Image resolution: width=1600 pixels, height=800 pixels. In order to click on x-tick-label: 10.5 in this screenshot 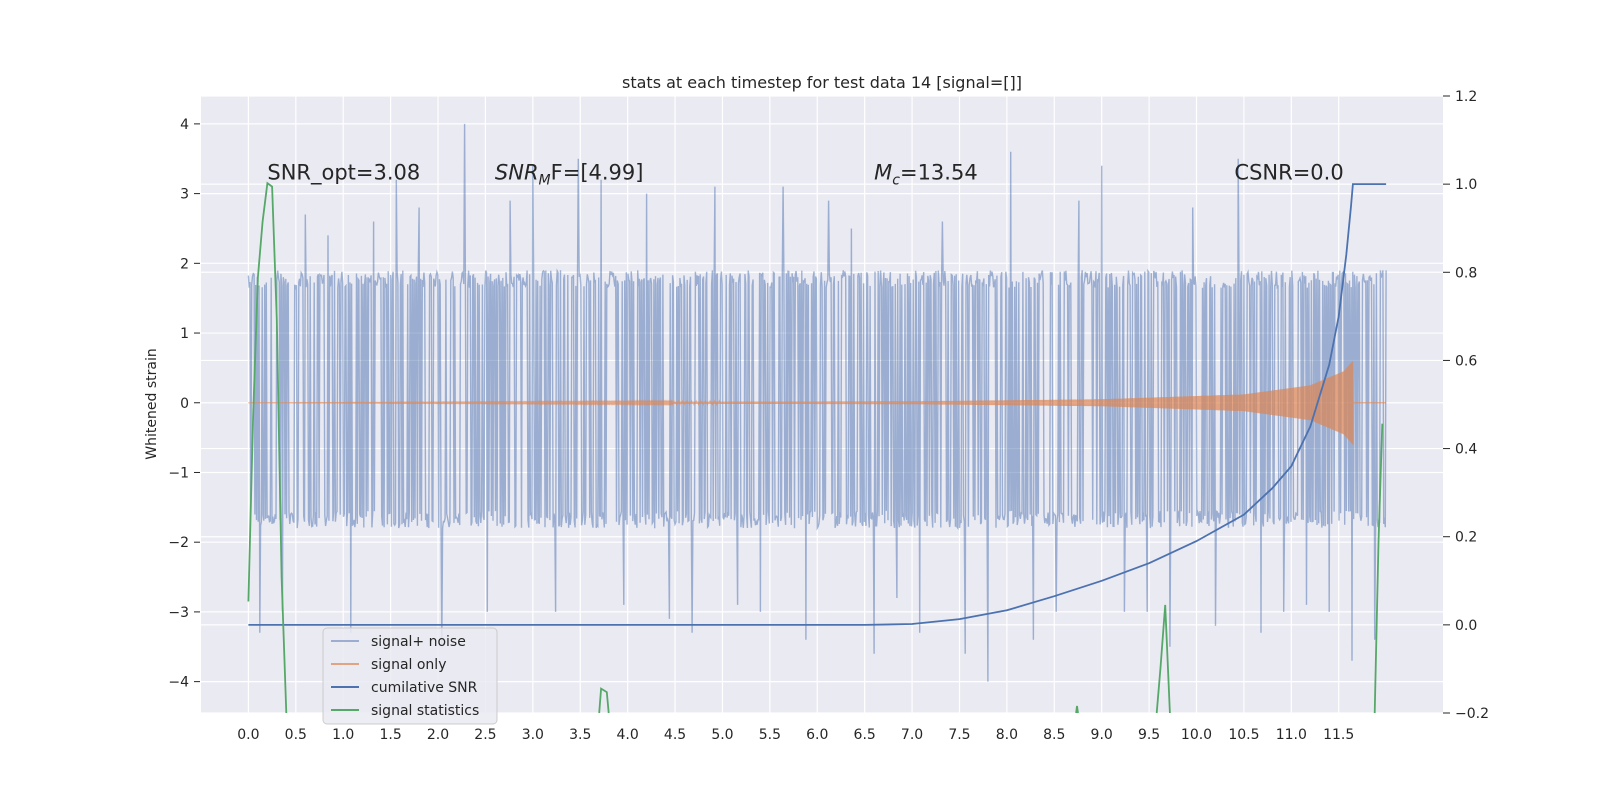, I will do `click(1243, 735)`.